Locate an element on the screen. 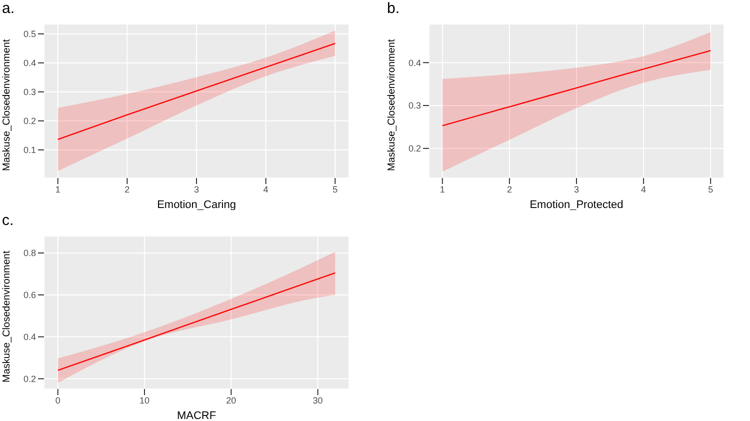 The width and height of the screenshot is (750, 421). chart-title: c. is located at coordinates (8, 220).